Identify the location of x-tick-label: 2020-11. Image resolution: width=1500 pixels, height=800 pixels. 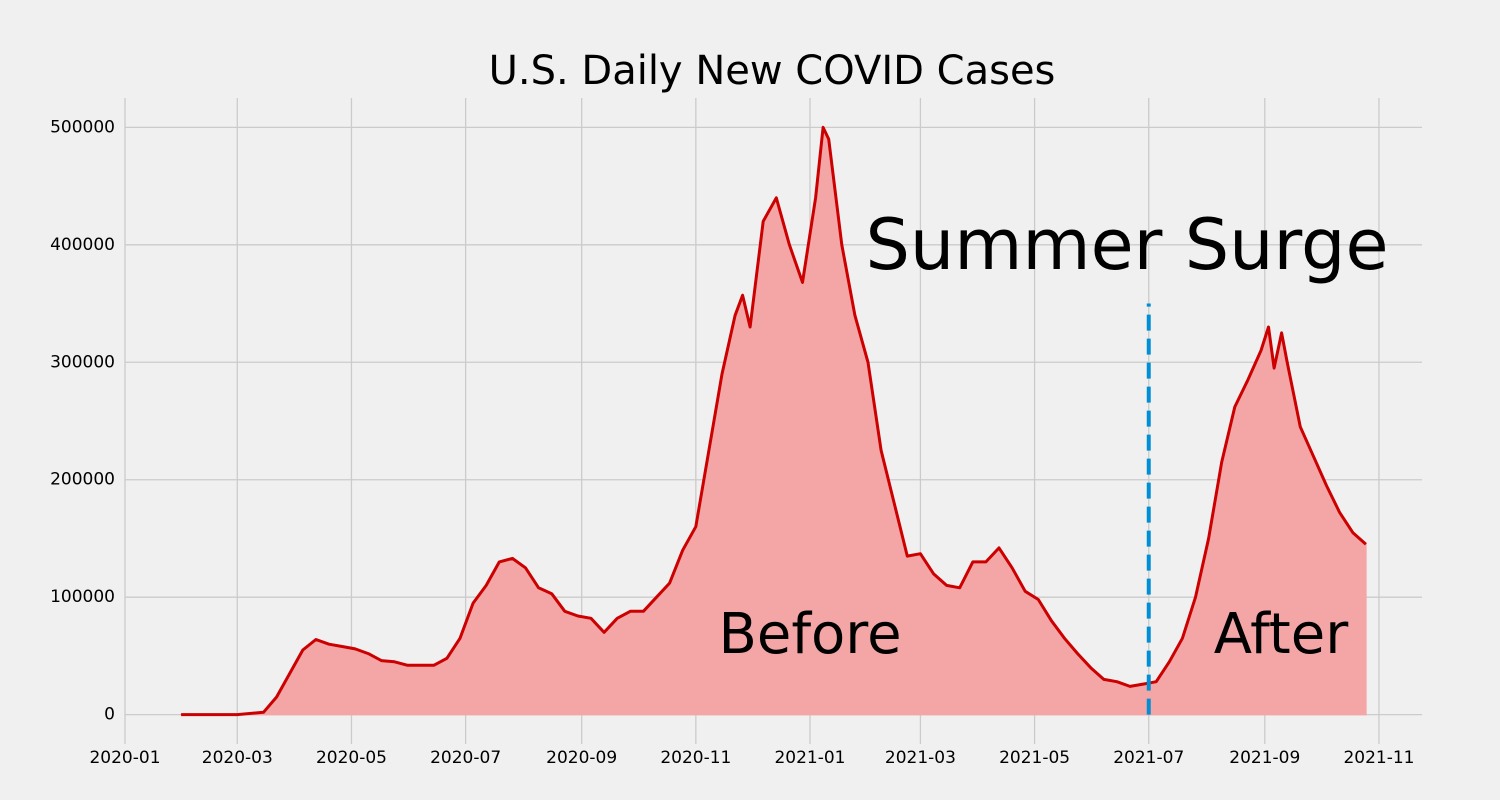
(695, 758).